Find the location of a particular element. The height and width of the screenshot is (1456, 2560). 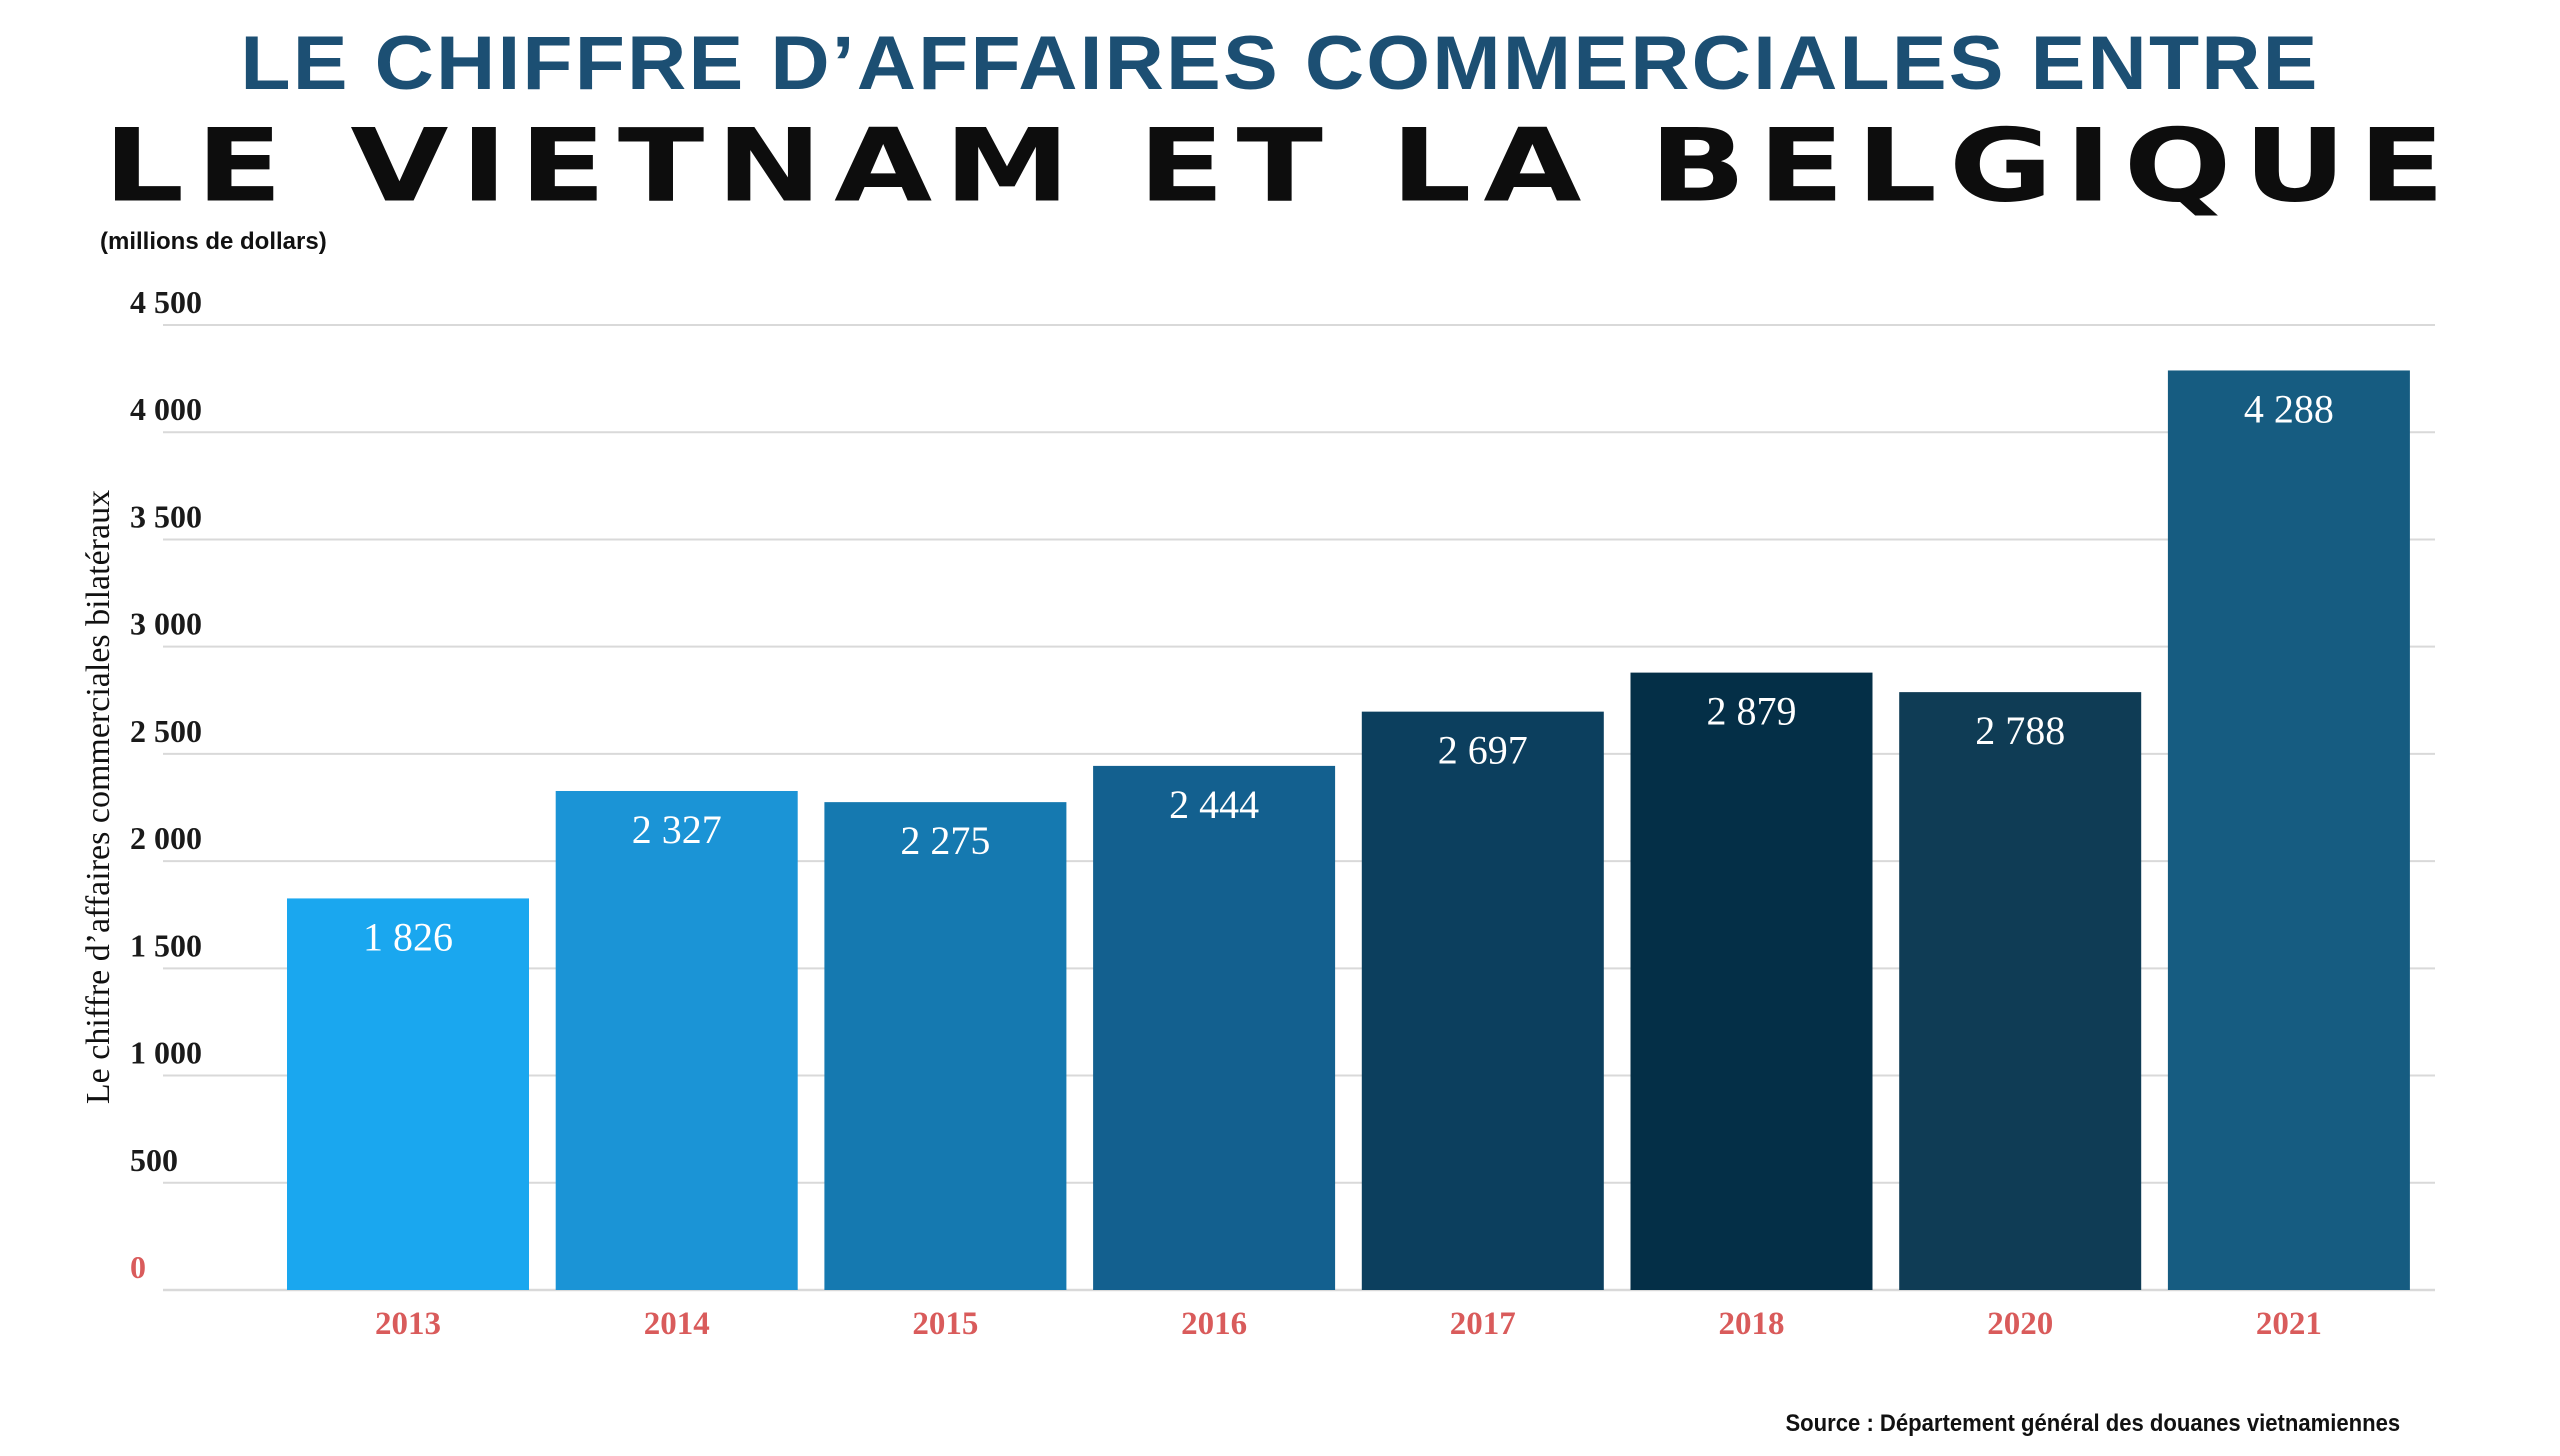

y-tick-label: 500 is located at coordinates (154, 1160).